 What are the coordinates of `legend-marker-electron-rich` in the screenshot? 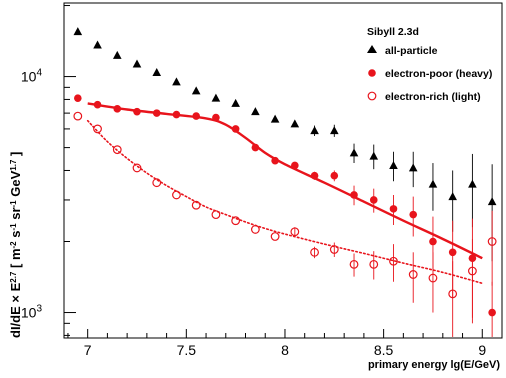 It's located at (372, 96).